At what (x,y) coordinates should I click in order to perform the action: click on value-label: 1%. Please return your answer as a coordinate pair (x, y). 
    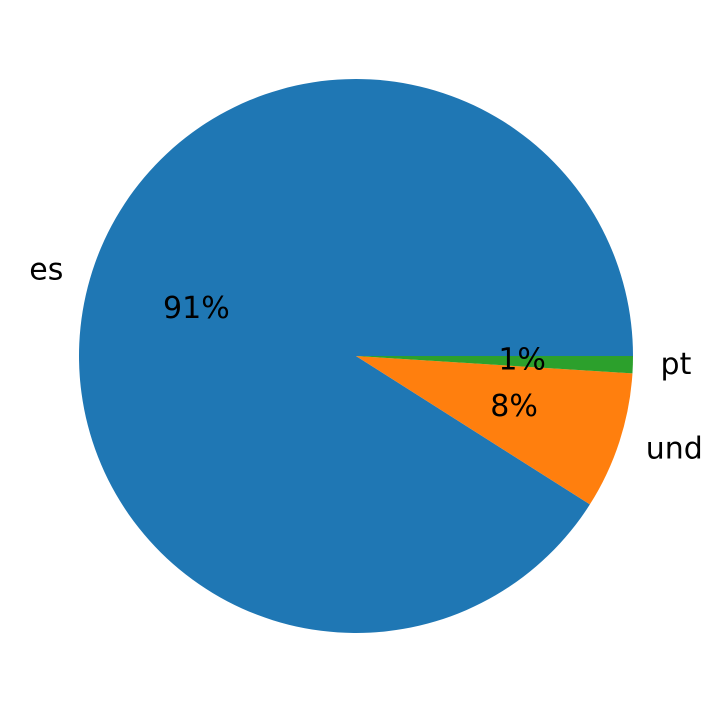
    Looking at the image, I should click on (522, 360).